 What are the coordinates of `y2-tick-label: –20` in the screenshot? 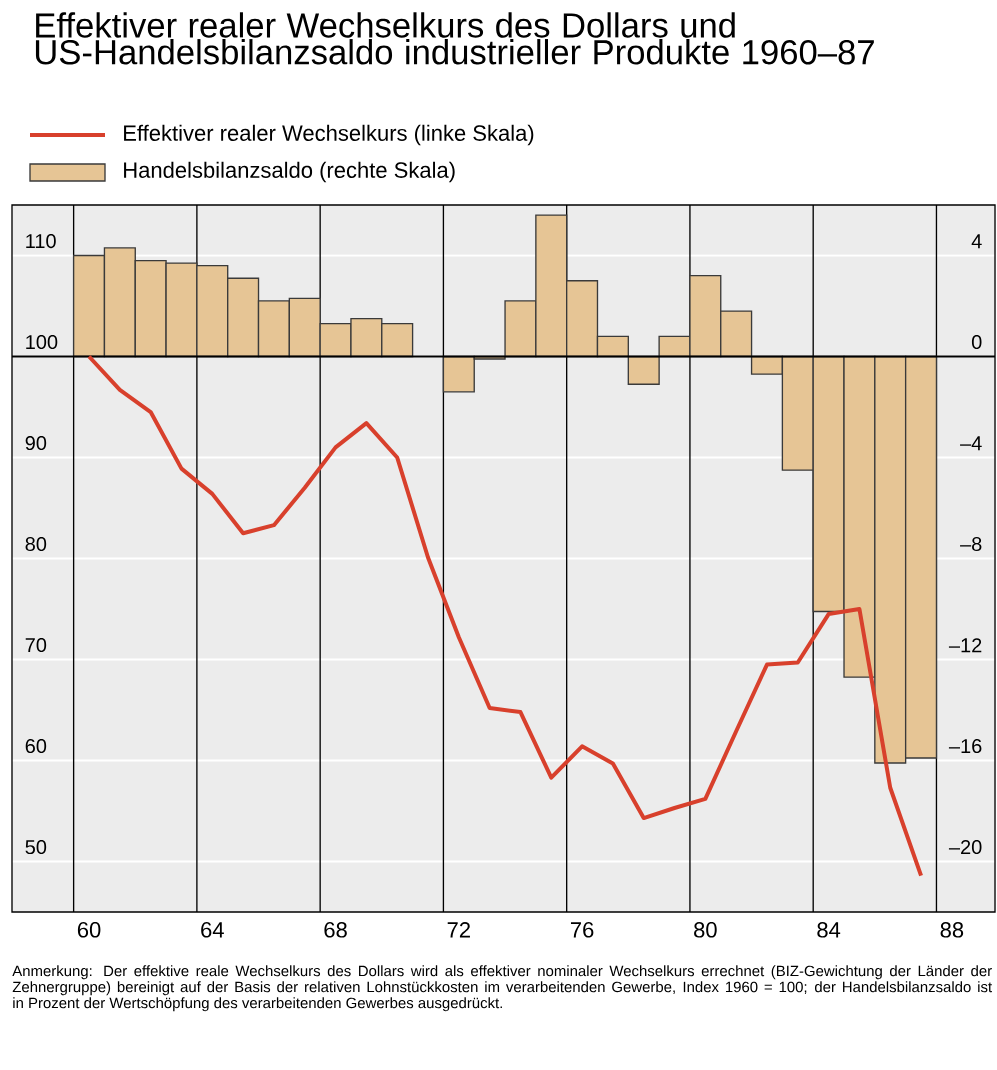 It's located at (965, 847).